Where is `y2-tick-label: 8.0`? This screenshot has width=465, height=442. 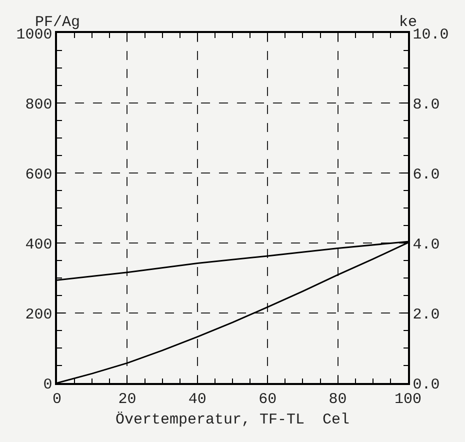 y2-tick-label: 8.0 is located at coordinates (426, 105).